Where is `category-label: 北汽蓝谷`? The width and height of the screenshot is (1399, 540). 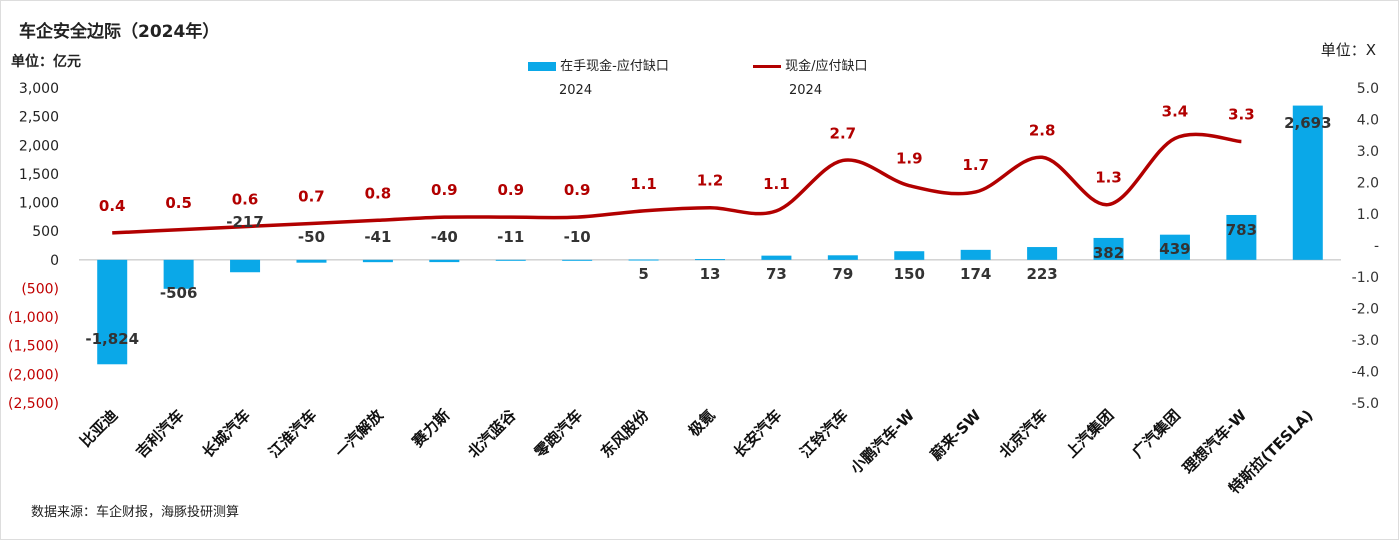
category-label: 北汽蓝谷 is located at coordinates (492, 433).